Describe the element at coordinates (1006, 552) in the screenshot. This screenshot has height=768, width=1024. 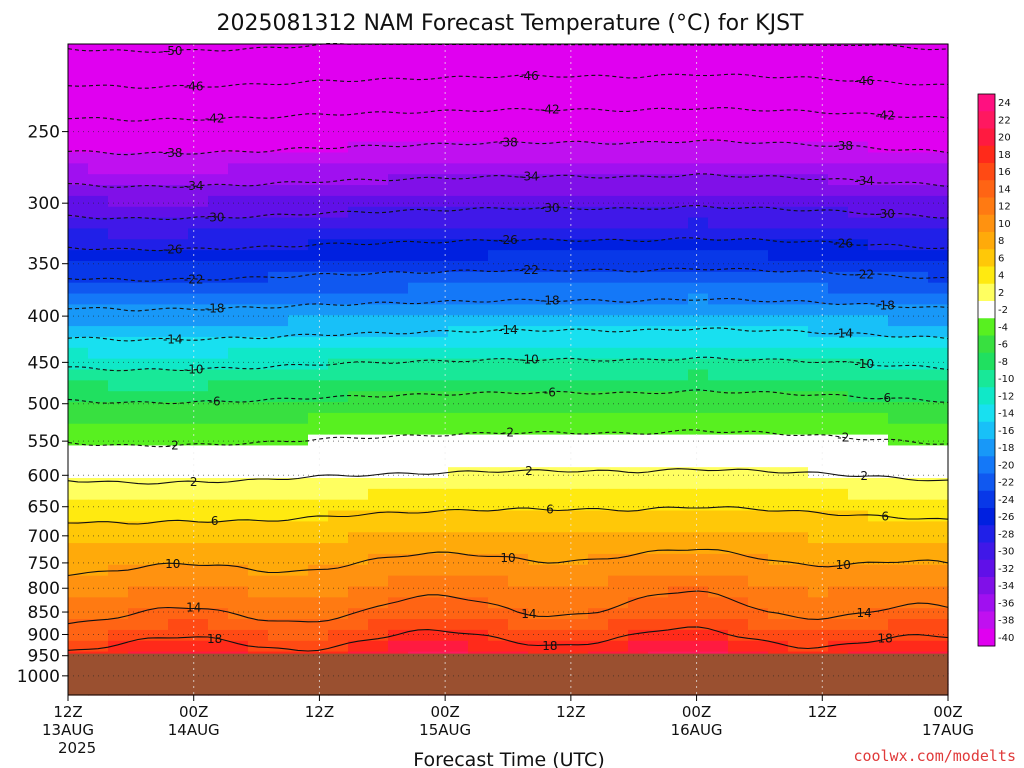
I see `colorbar-label: -30` at that location.